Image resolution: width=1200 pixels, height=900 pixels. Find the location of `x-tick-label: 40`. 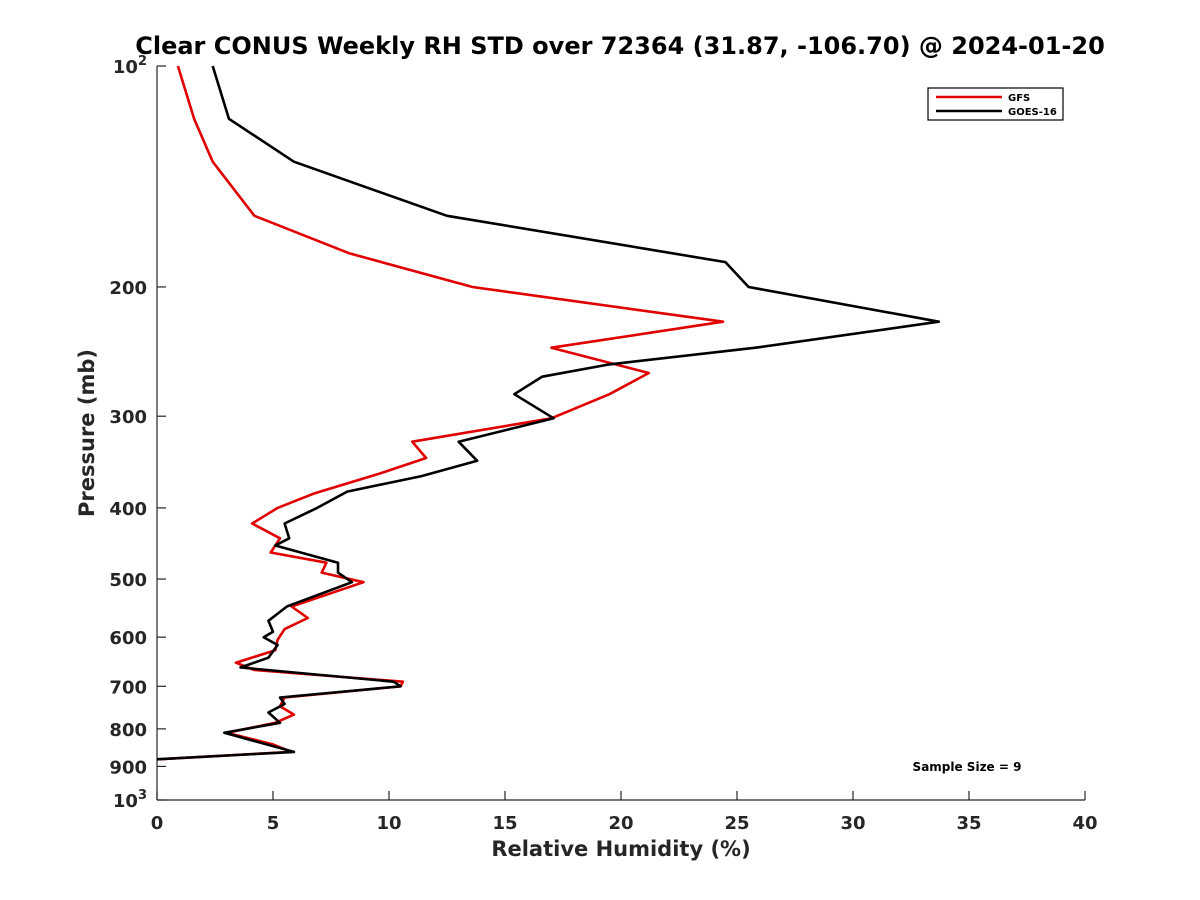

x-tick-label: 40 is located at coordinates (1084, 823).